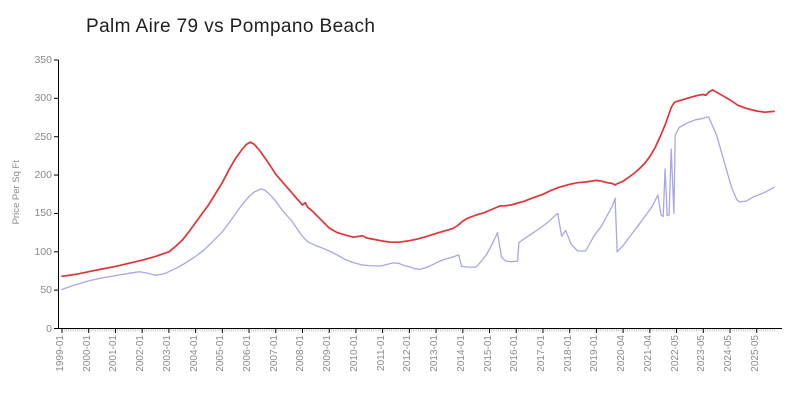 The width and height of the screenshot is (800, 400). What do you see at coordinates (328, 353) in the screenshot?
I see `x-tick-label: 2009-01` at bounding box center [328, 353].